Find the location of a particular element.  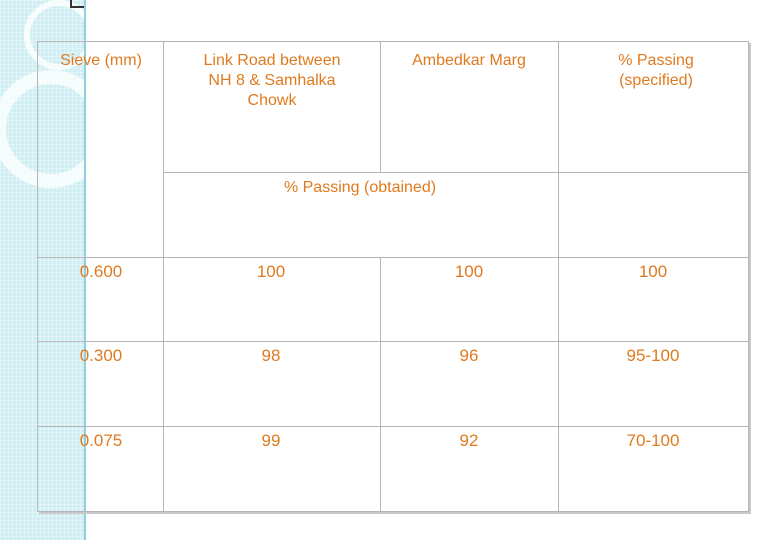

header-link-road: Link Road between NH 8 & Samhalka Chowk is located at coordinates (272, 80).